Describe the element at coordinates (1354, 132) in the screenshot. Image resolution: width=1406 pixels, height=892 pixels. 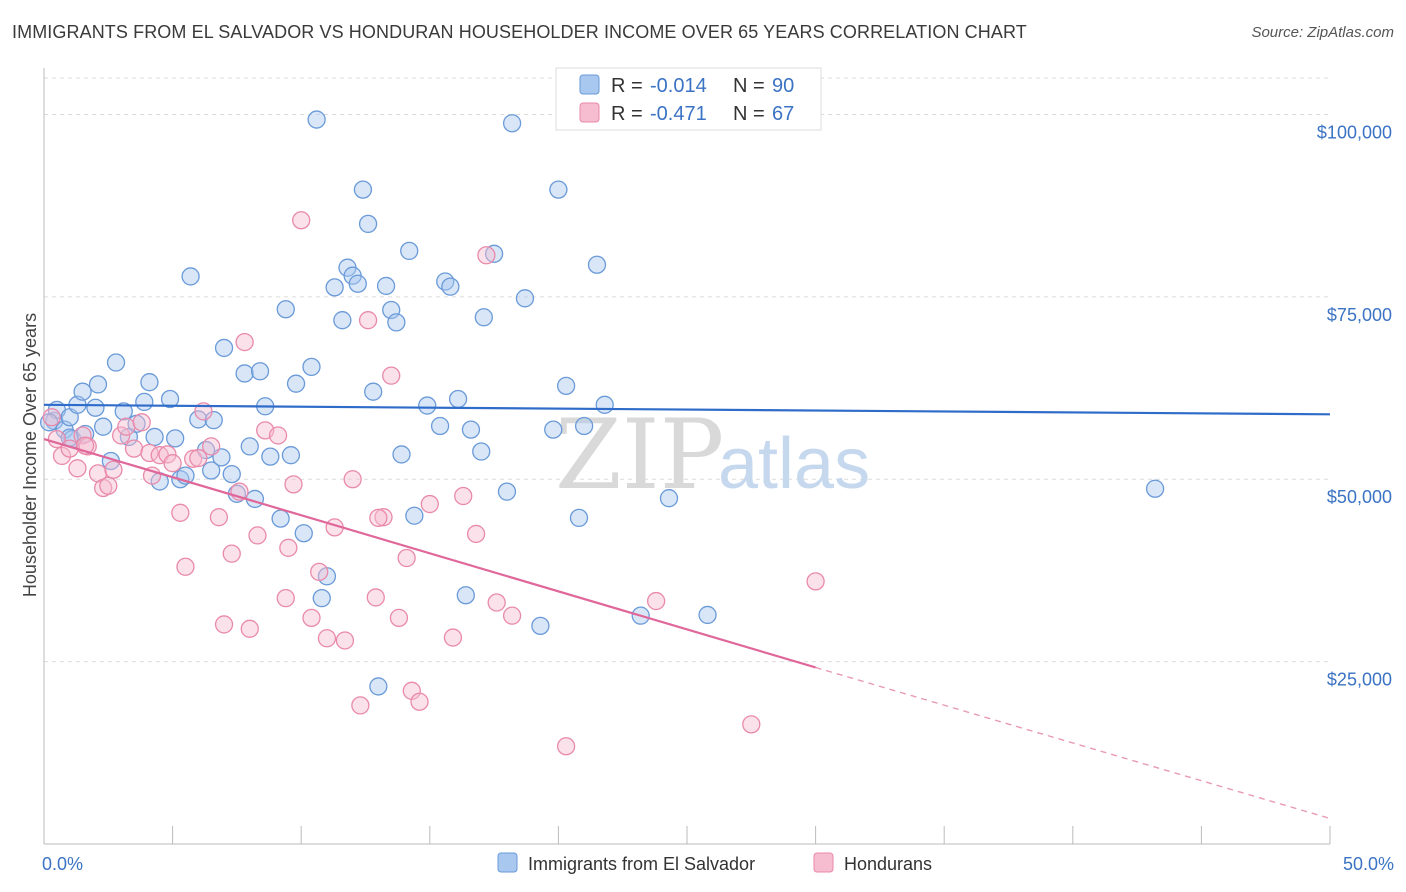
I see `y-tick-label-3: $100,000` at that location.